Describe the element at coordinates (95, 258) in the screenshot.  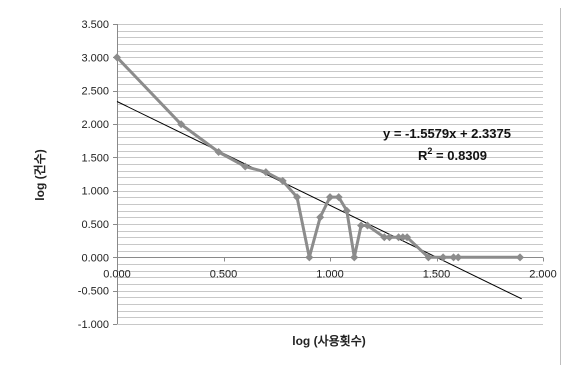
I see `y-tick-label: 0.000` at that location.